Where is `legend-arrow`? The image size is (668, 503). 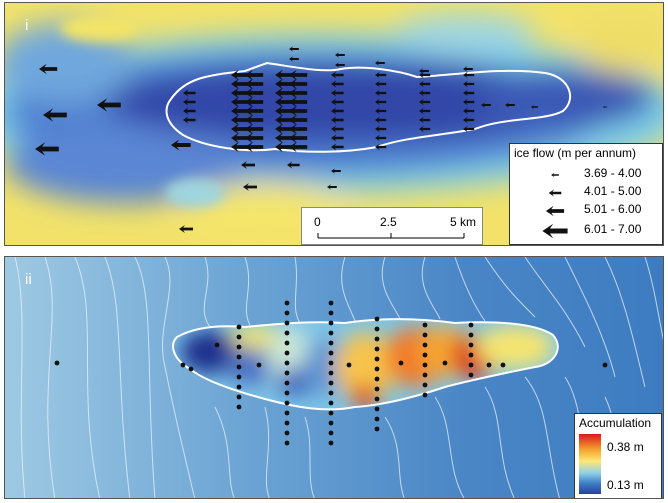
legend-arrow is located at coordinates (555, 231).